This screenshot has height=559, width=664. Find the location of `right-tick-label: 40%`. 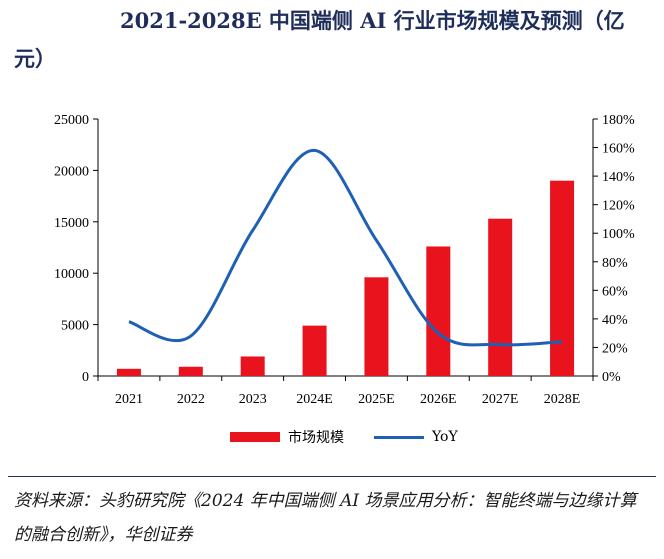

right-tick-label: 40% is located at coordinates (615, 320).